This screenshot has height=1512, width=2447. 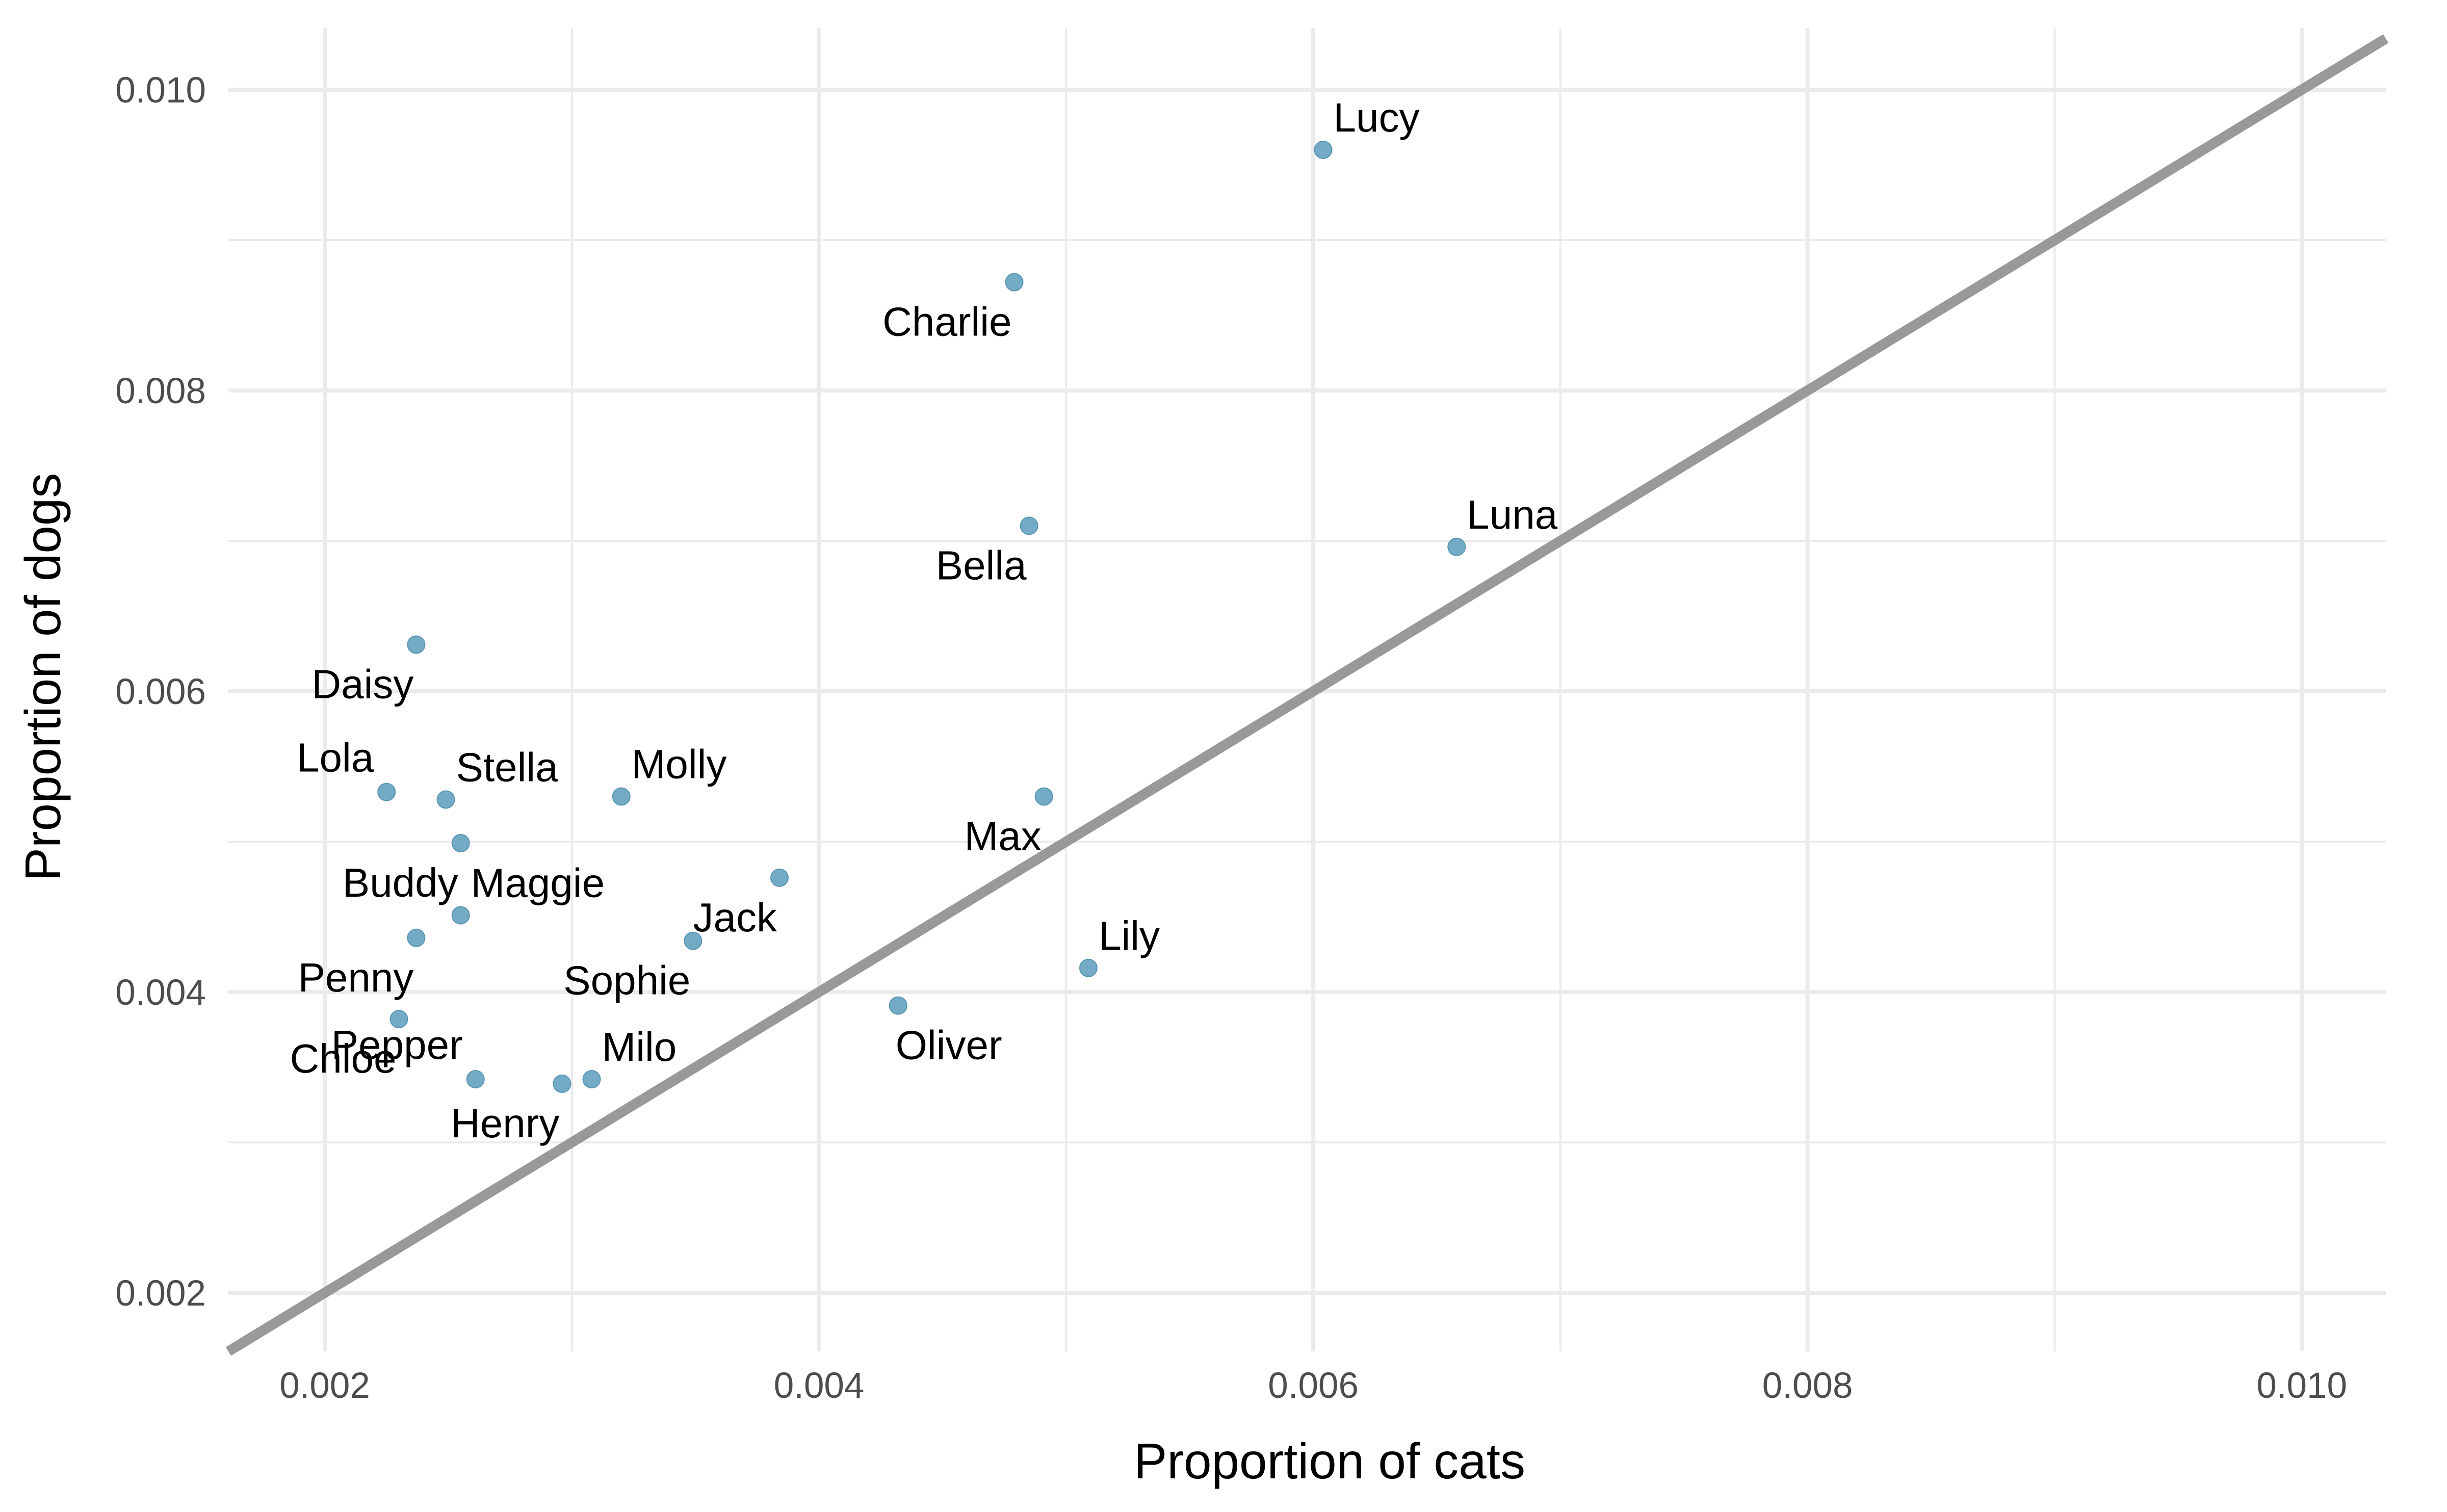 What do you see at coordinates (356, 977) in the screenshot?
I see `point-label-penny: Penny` at bounding box center [356, 977].